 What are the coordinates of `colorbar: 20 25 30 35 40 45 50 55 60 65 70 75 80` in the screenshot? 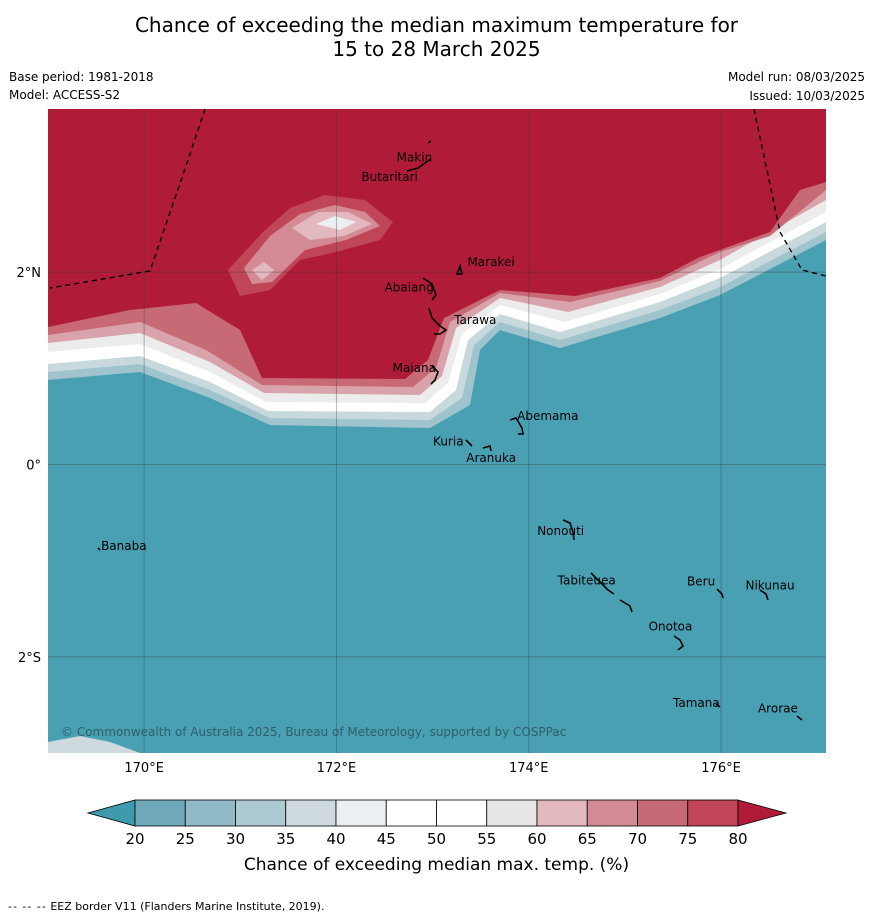 It's located at (437, 823).